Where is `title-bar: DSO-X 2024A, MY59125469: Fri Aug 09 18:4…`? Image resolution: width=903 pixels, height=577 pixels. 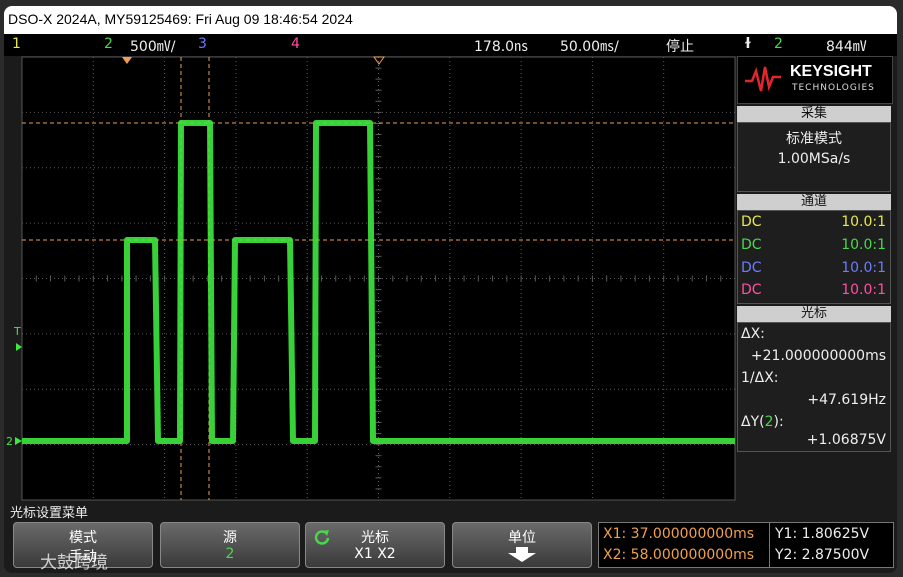
title-bar: DSO-X 2024A, MY59125469: Fri Aug 09 18:4… is located at coordinates (450, 20).